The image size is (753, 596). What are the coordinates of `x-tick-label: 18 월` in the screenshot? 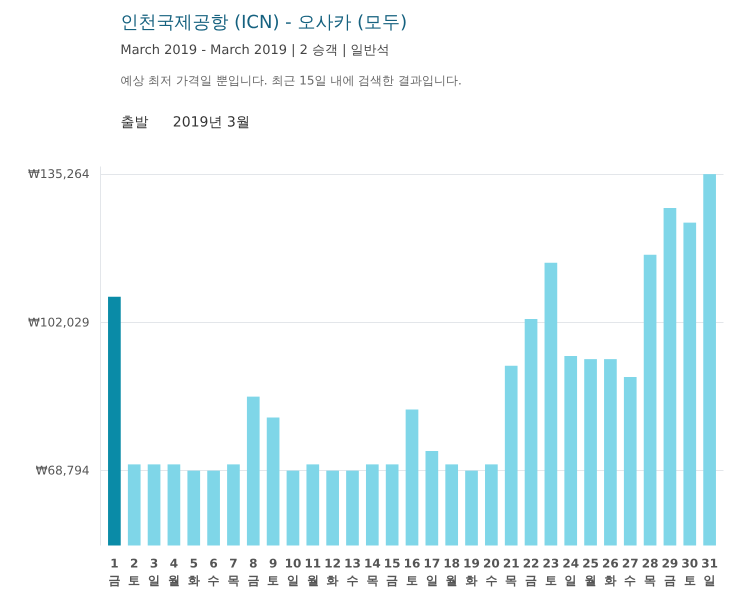 It's located at (451, 572).